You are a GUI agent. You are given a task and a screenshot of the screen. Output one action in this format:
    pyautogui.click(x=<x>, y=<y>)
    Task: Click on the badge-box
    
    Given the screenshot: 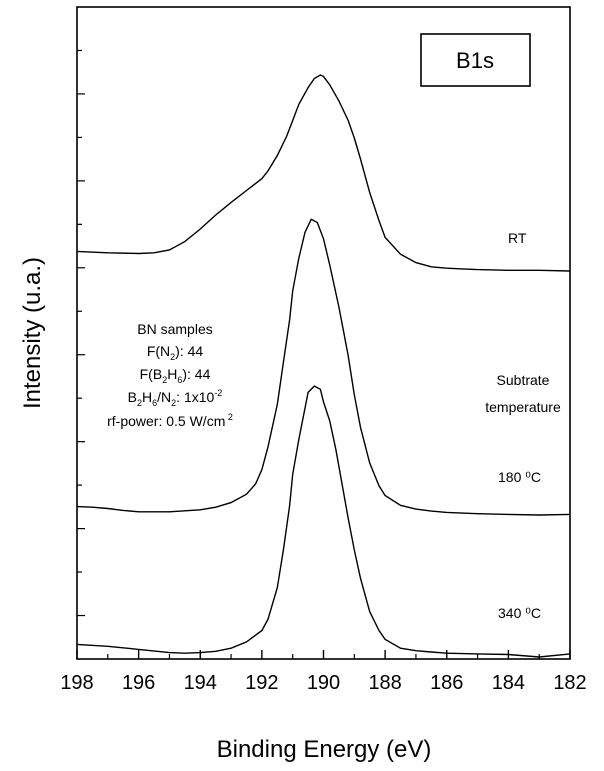 What is the action you would take?
    pyautogui.click(x=475, y=60)
    